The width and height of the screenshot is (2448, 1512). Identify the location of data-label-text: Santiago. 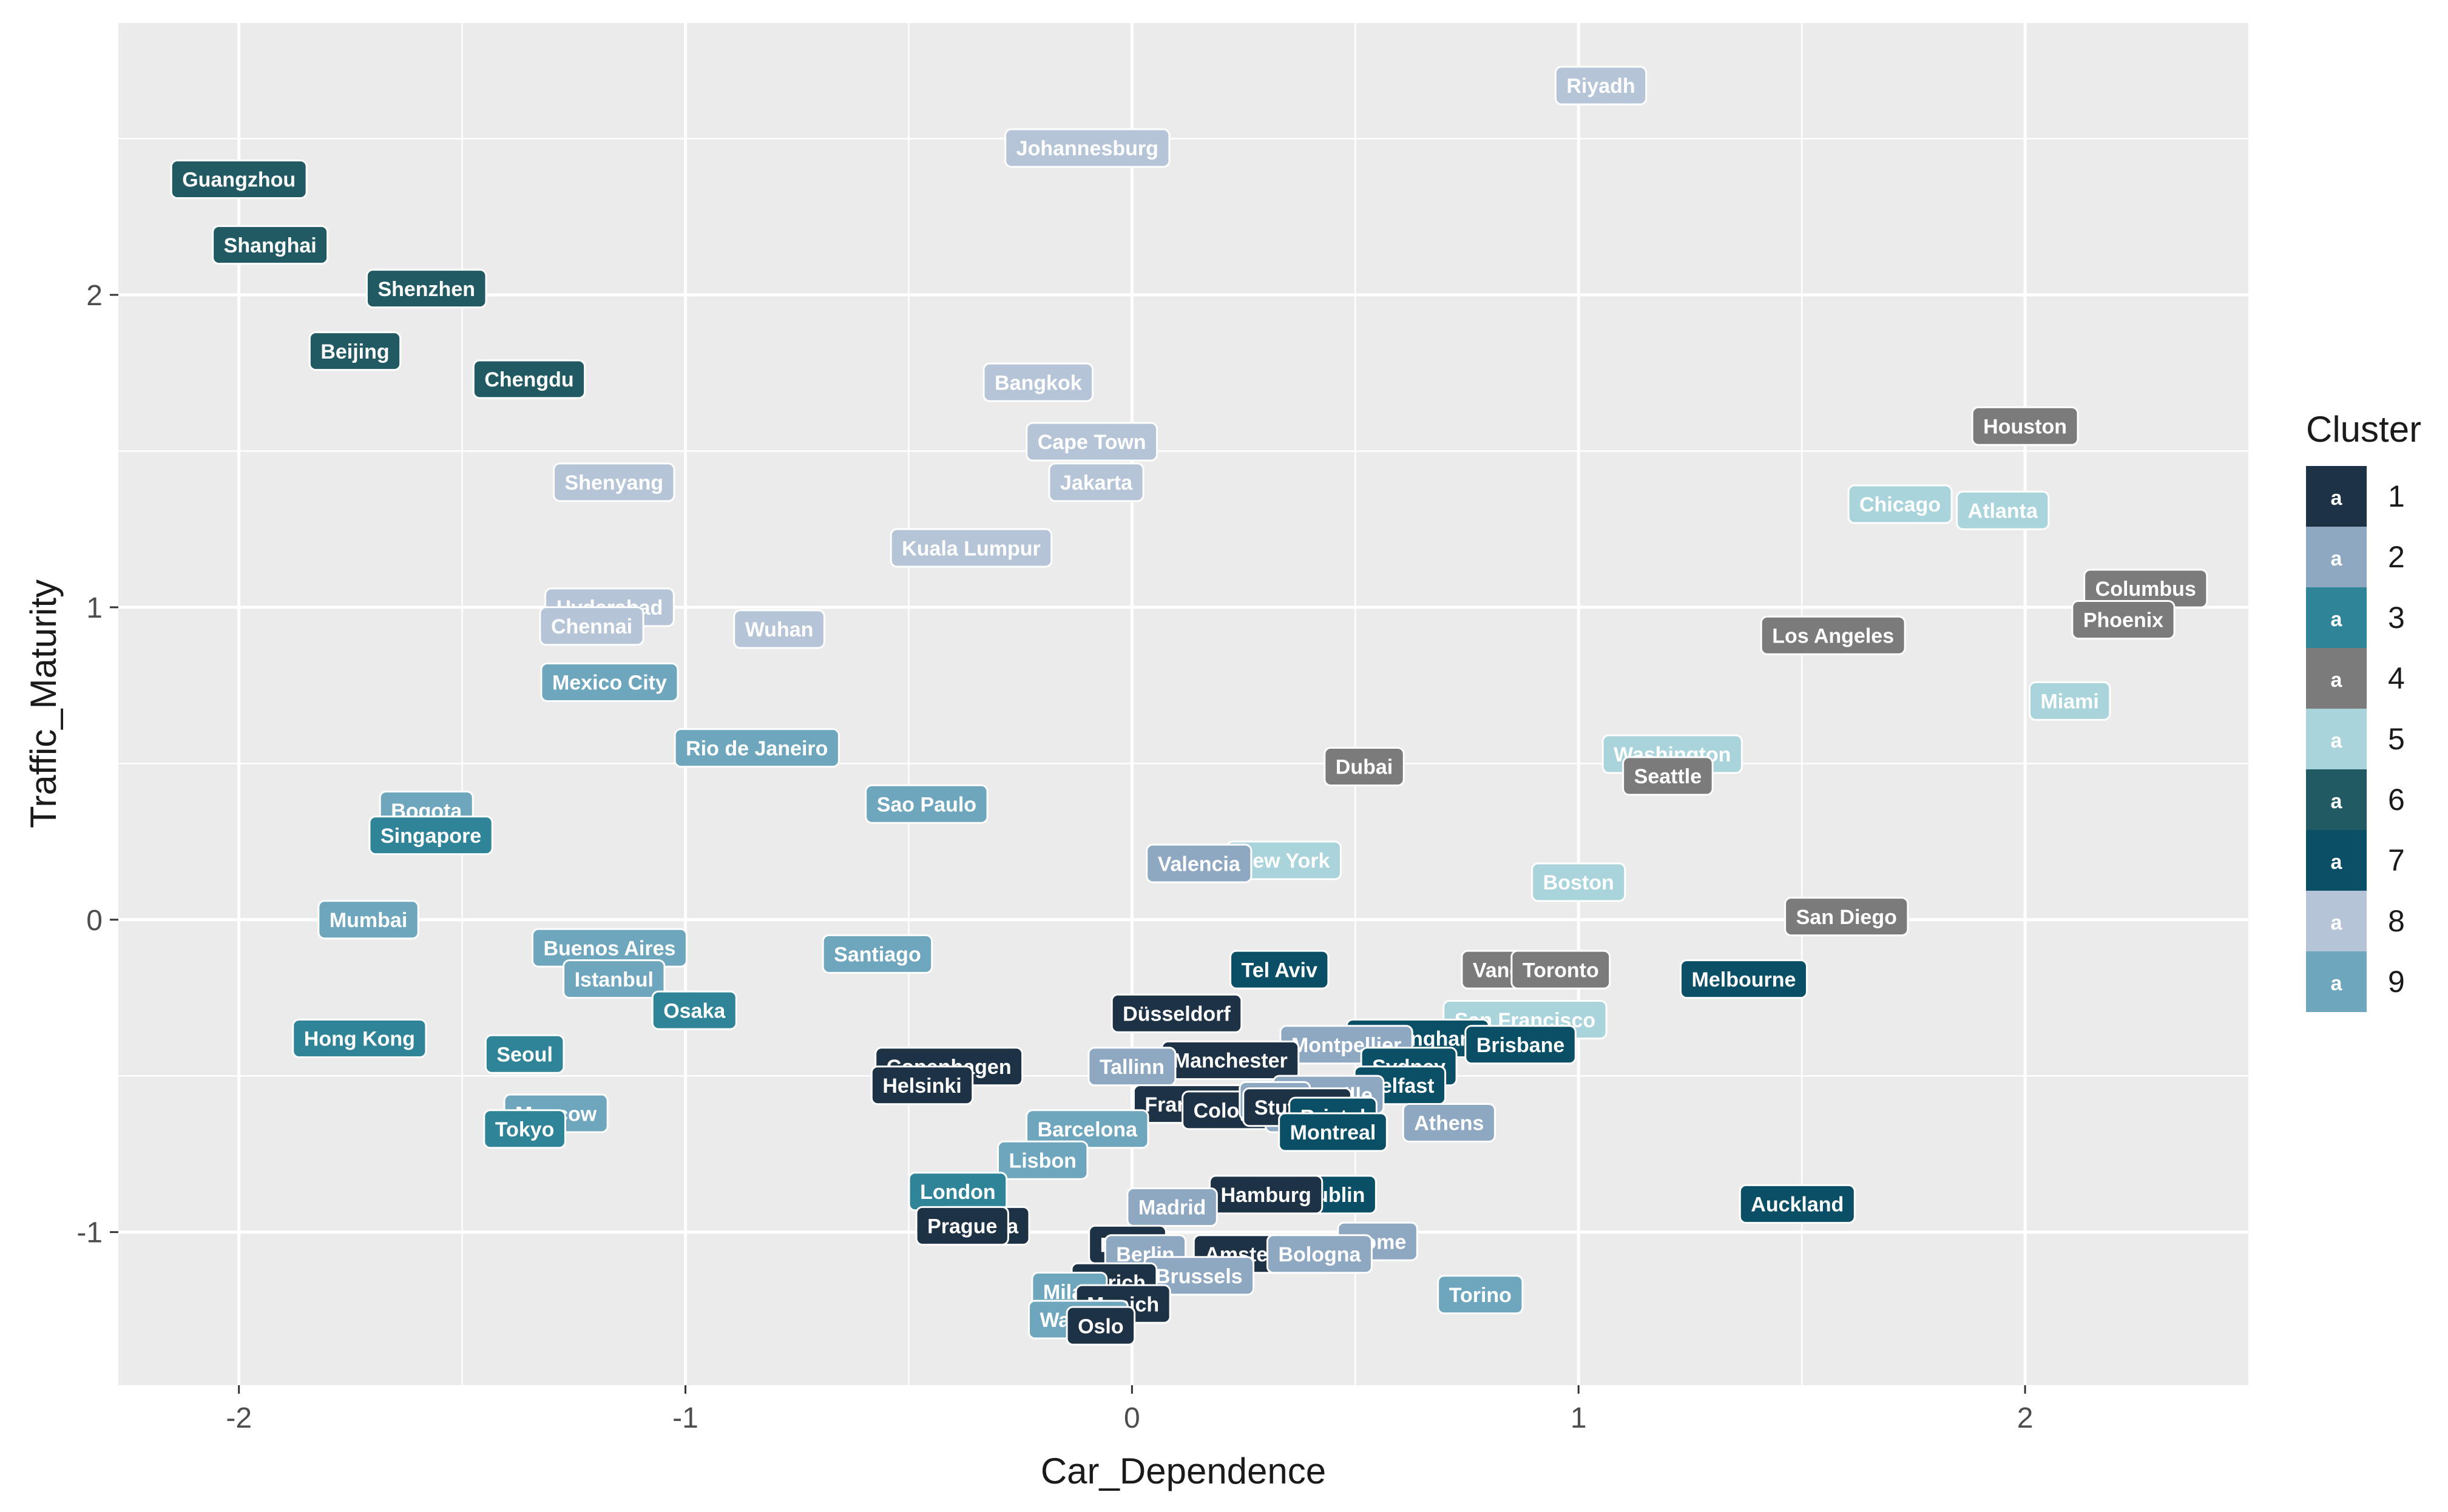
(877, 955).